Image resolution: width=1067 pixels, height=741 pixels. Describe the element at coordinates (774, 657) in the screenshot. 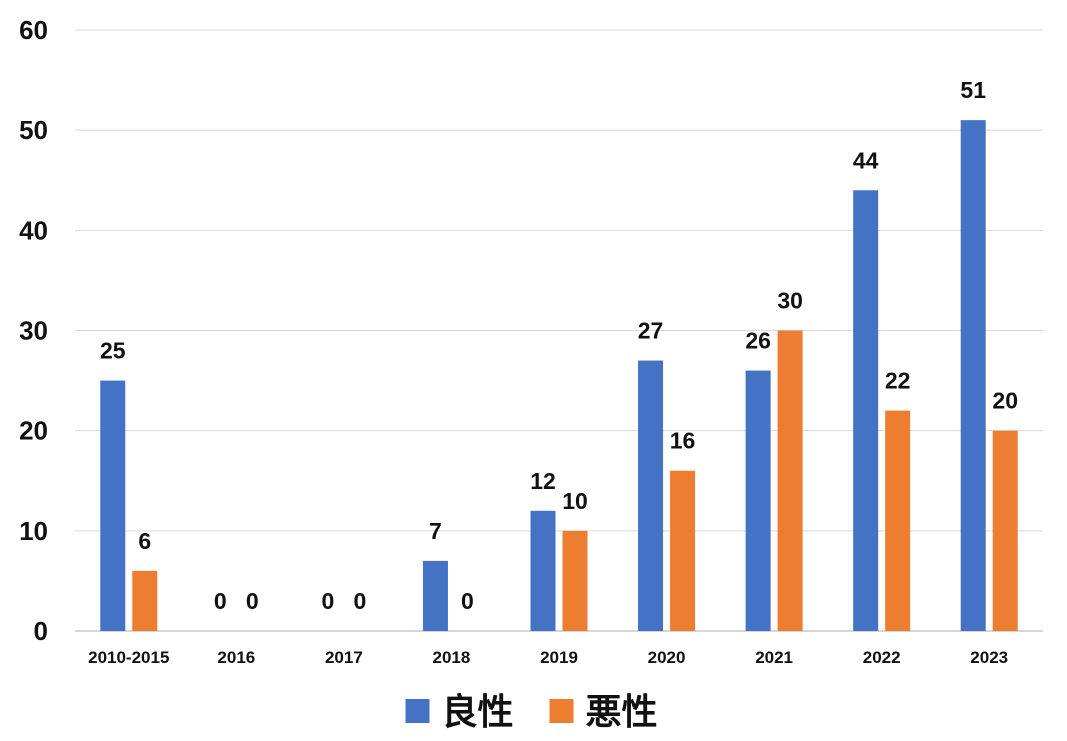

I see `x-tick-label: 2021` at that location.